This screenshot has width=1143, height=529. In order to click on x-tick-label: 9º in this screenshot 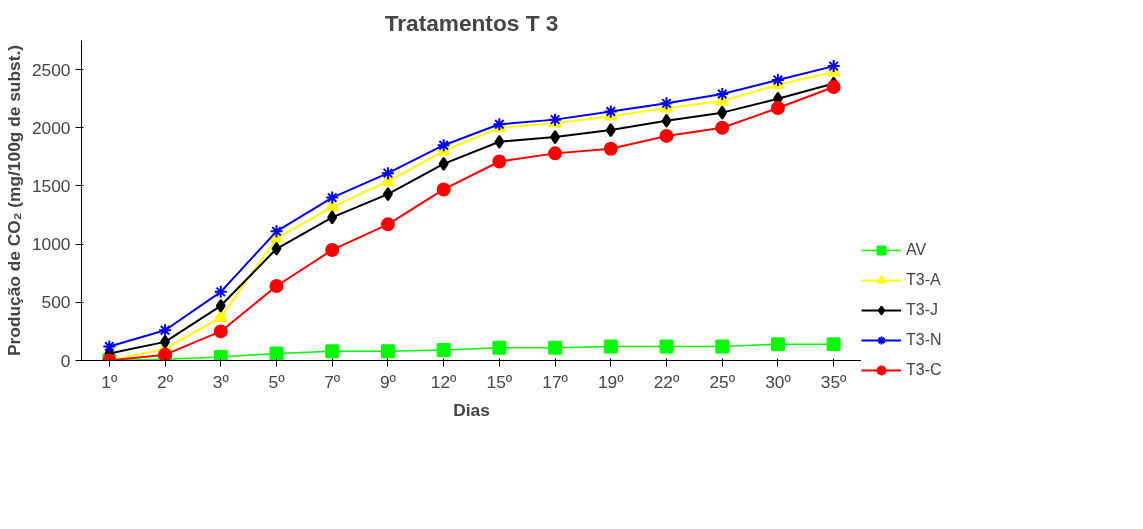, I will do `click(388, 381)`.